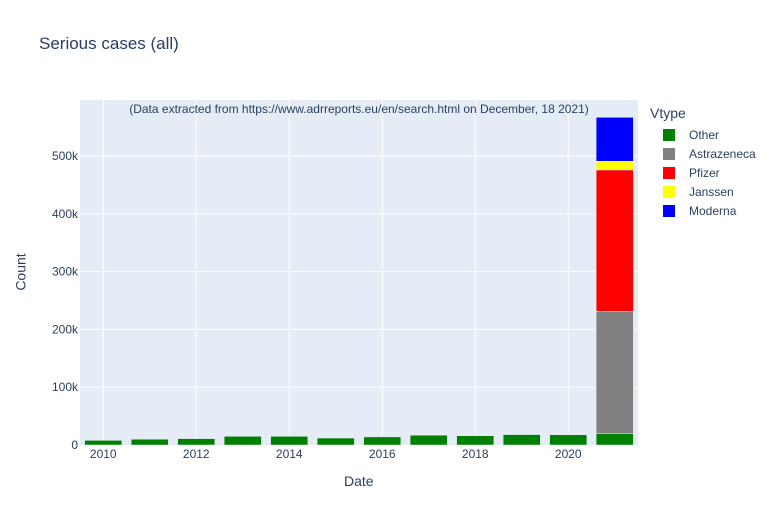 The height and width of the screenshot is (525, 774). Describe the element at coordinates (568, 454) in the screenshot. I see `x-tick-label: 2020` at that location.